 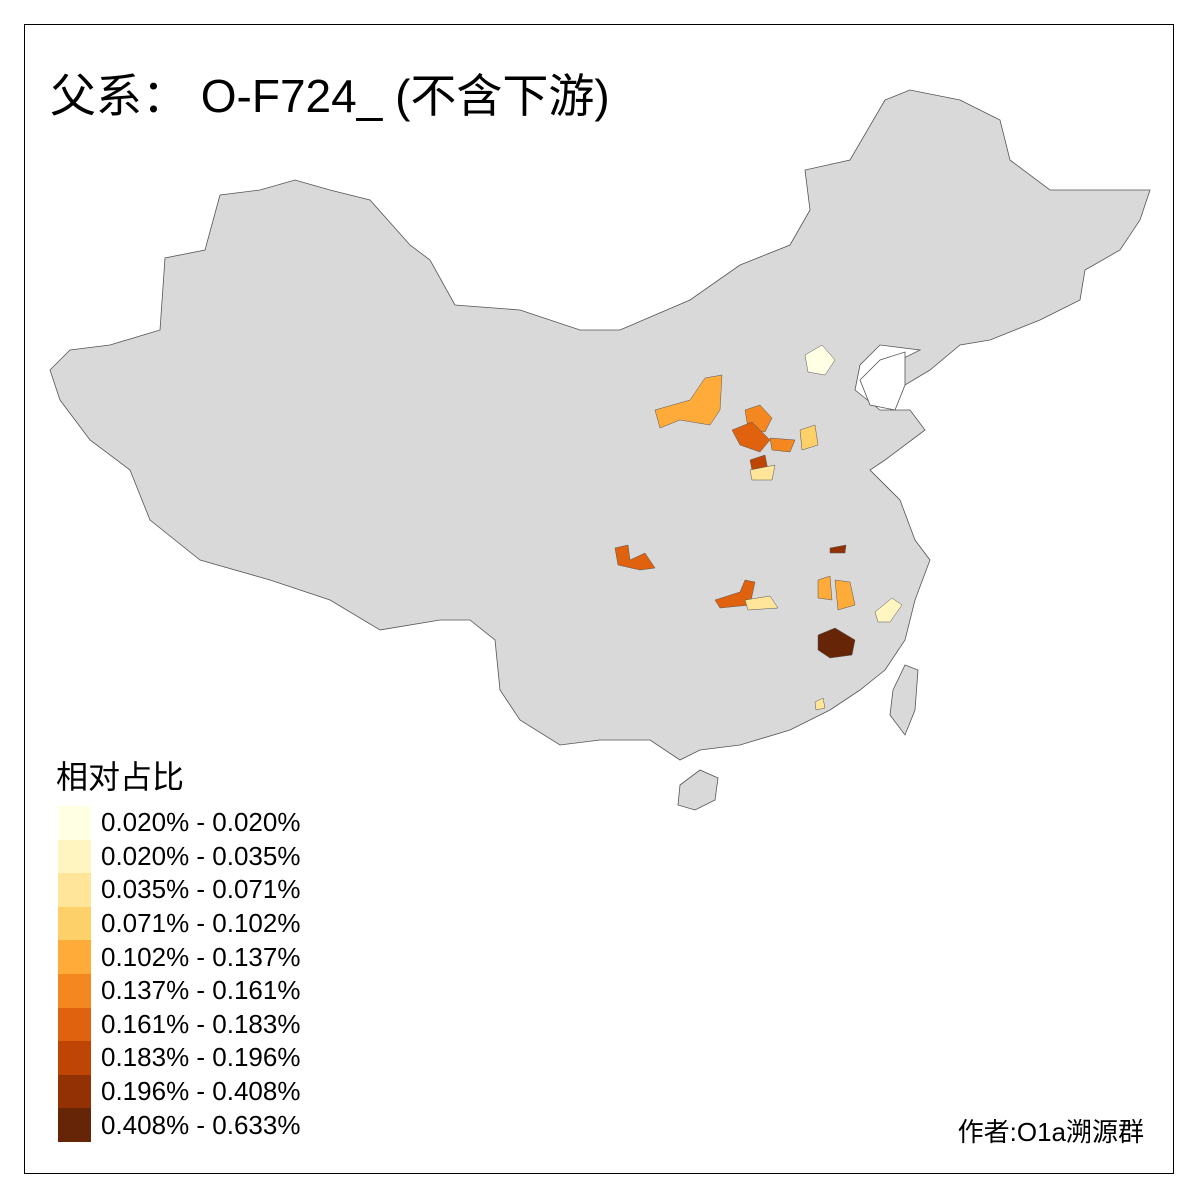 I want to click on legend-item: 0.102% - 0.137%, so click(x=179, y=957).